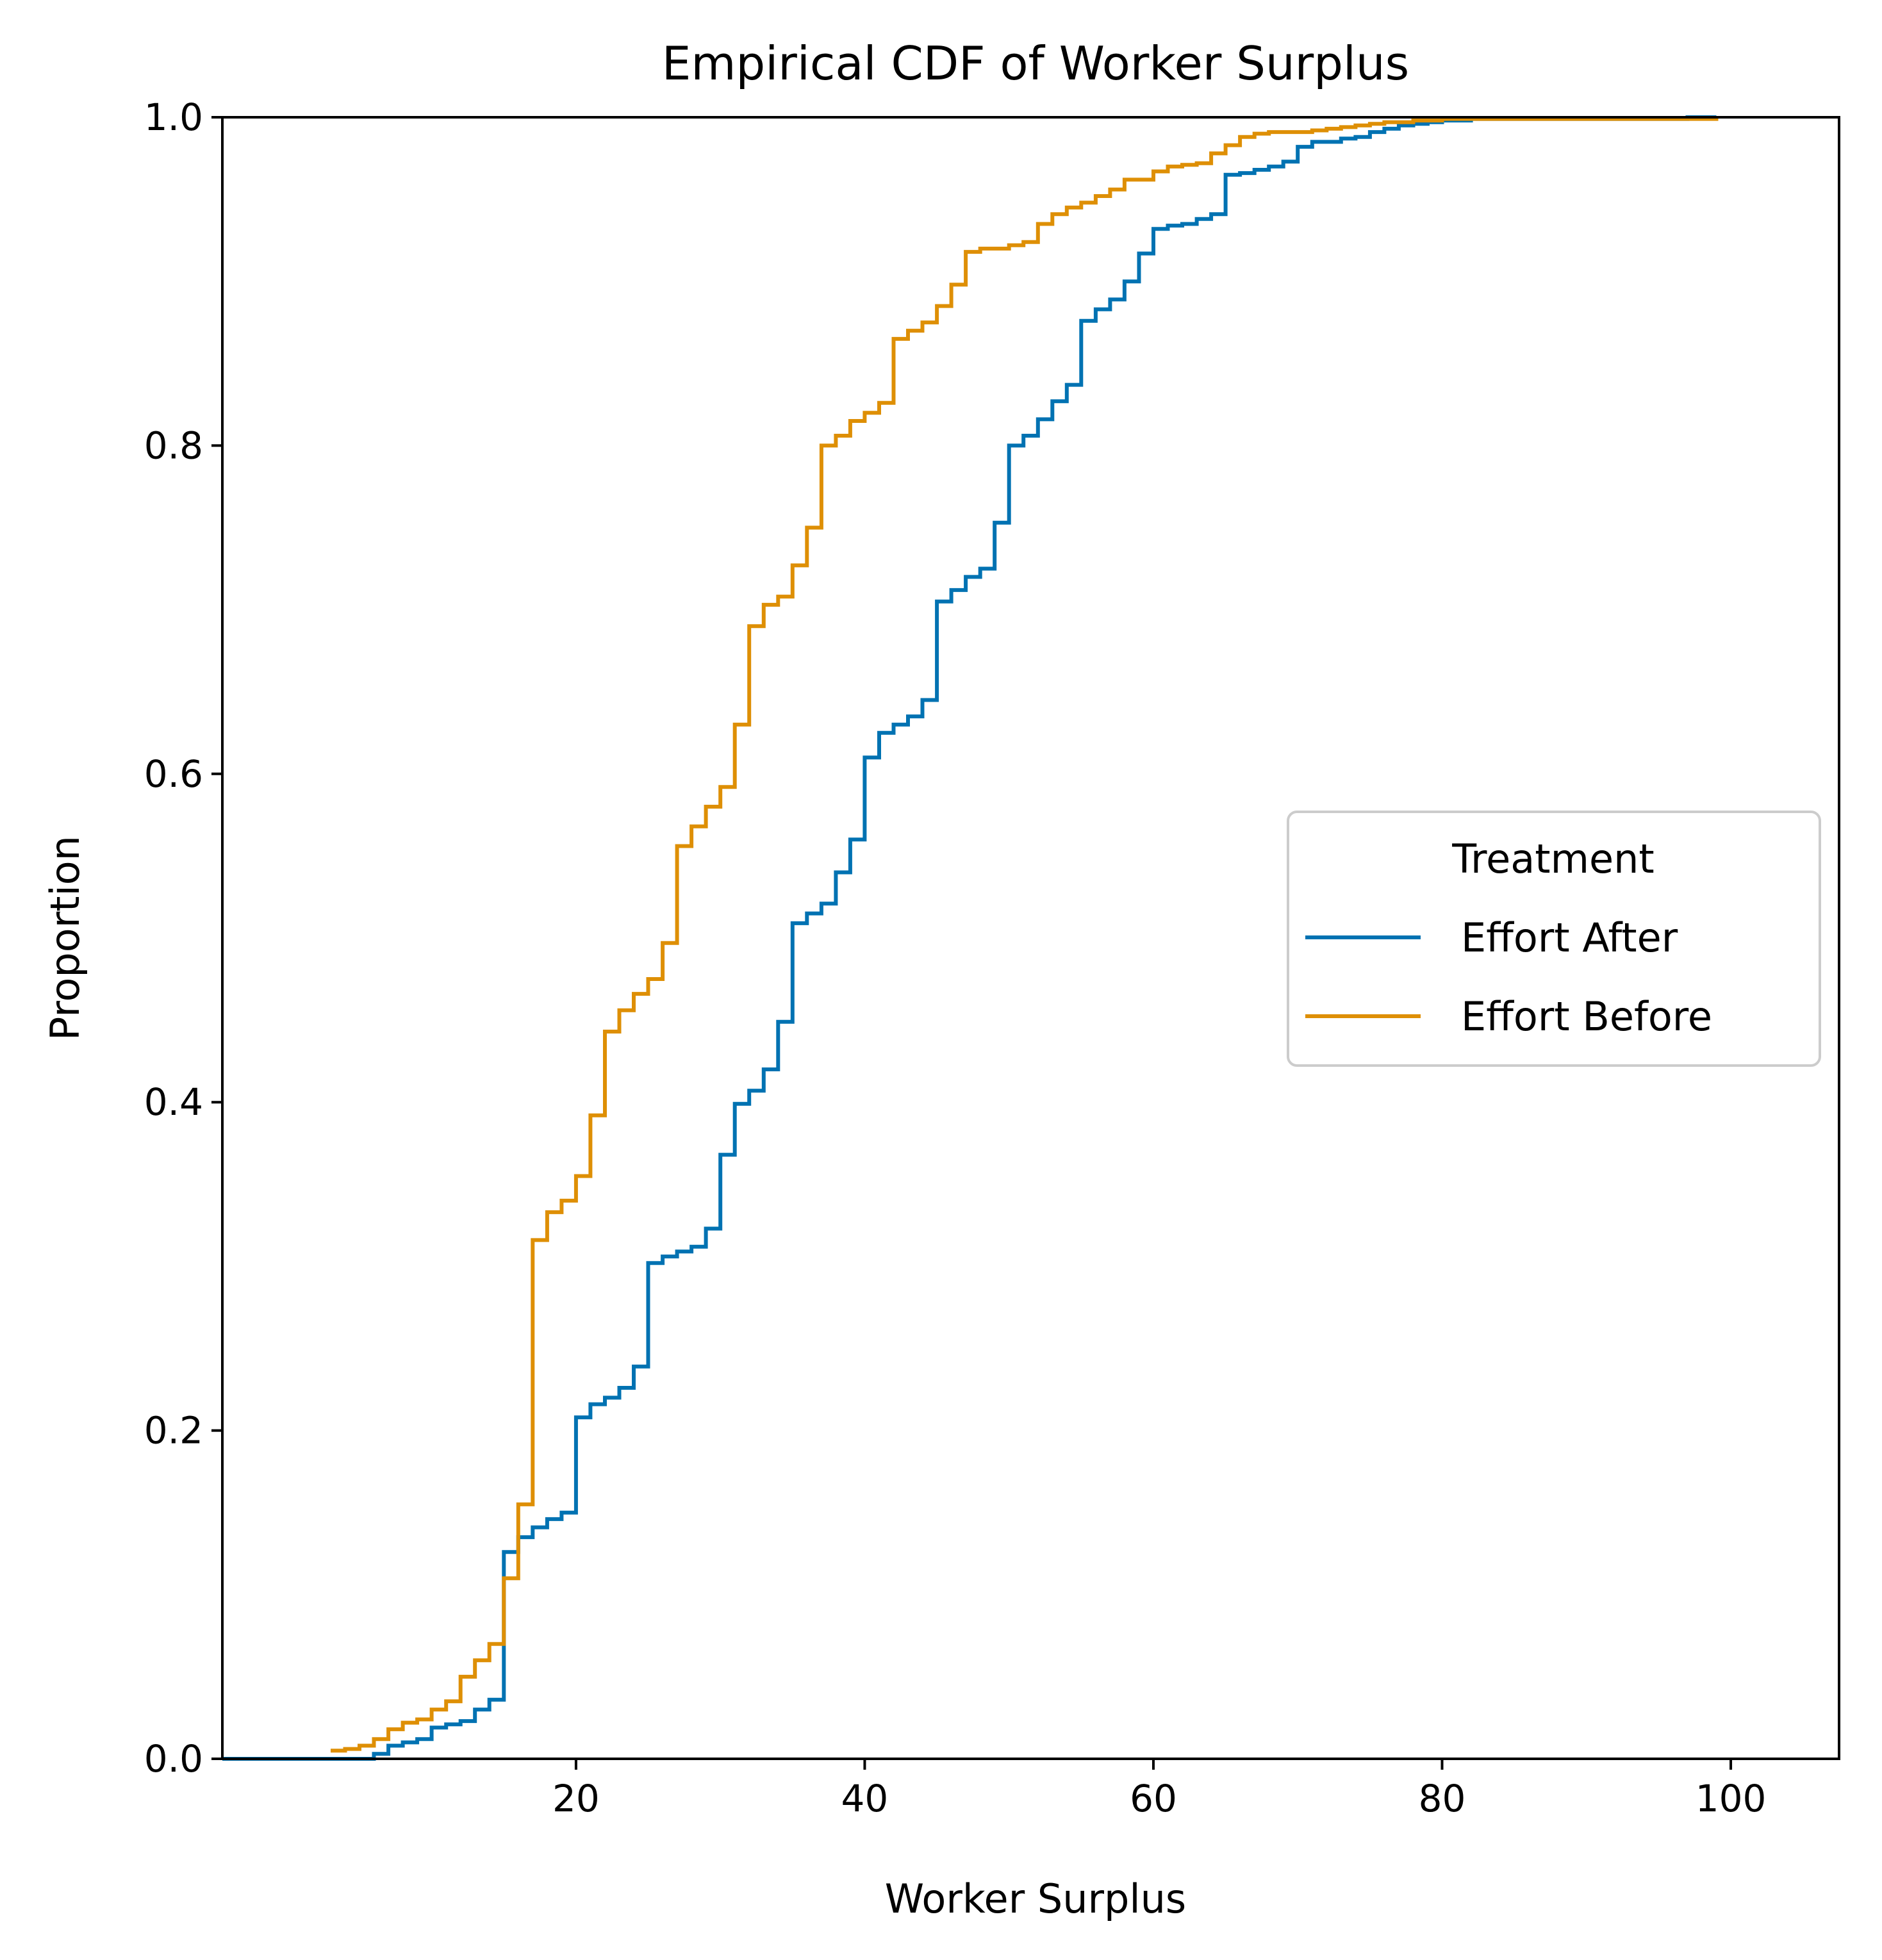 The height and width of the screenshot is (1960, 1882). Describe the element at coordinates (173, 1102) in the screenshot. I see `y-tick-label: 0.4` at that location.